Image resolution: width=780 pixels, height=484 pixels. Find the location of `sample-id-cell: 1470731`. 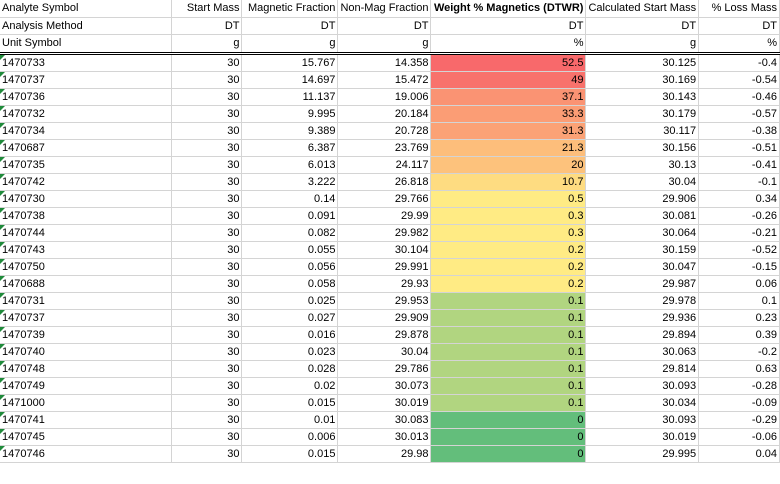

sample-id-cell: 1470731 is located at coordinates (86, 301).